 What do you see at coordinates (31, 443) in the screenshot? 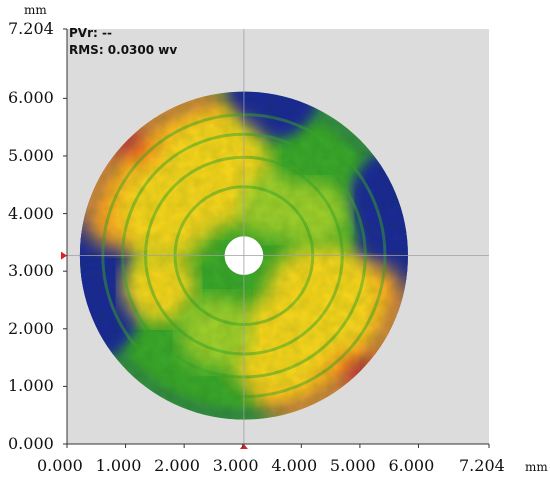
I see `y-tick-label: 0.000` at bounding box center [31, 443].